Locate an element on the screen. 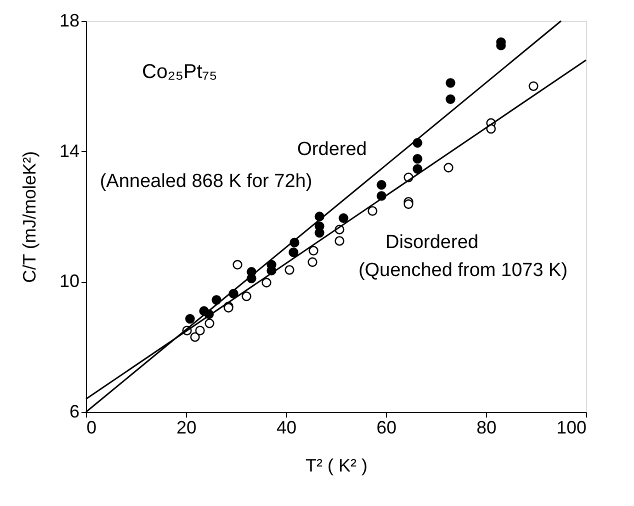 The image size is (634, 506). annotation: (Annealed 868 K for 72h) is located at coordinates (206, 181).